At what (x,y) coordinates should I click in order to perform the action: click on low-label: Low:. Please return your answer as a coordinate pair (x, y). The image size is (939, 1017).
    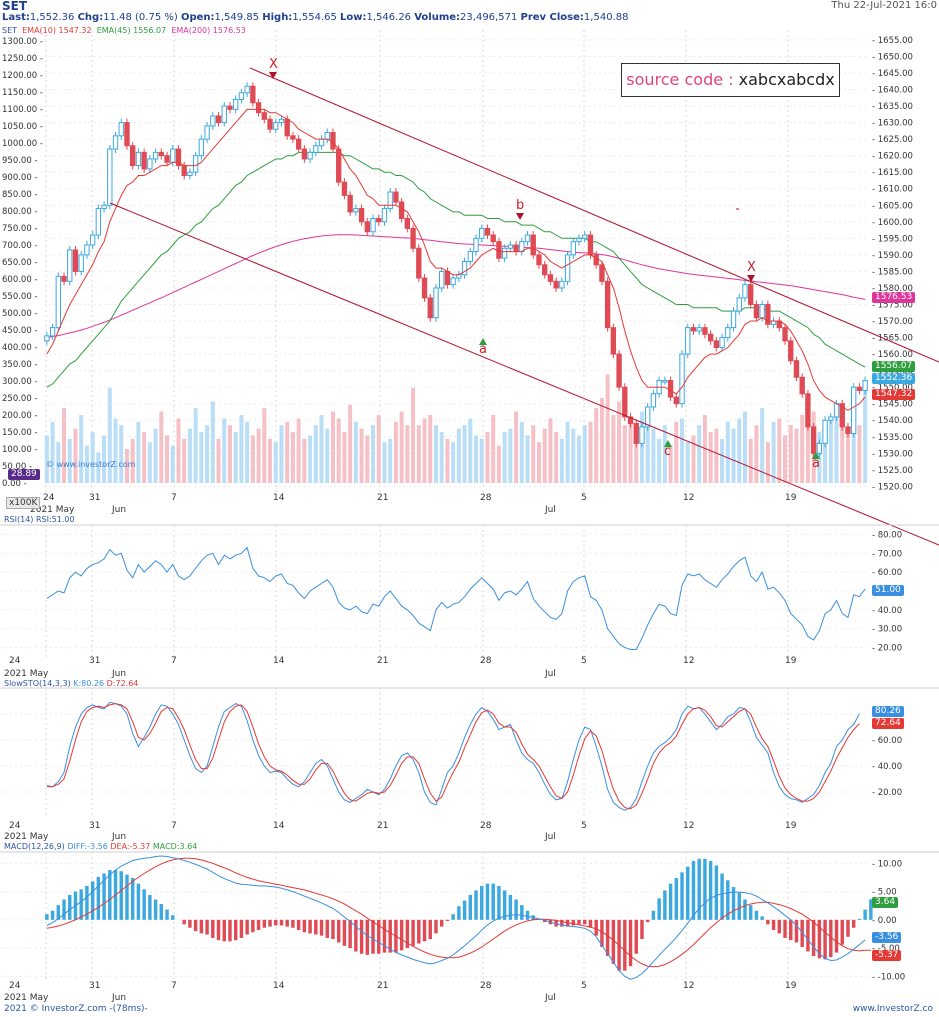
    Looking at the image, I should click on (353, 17).